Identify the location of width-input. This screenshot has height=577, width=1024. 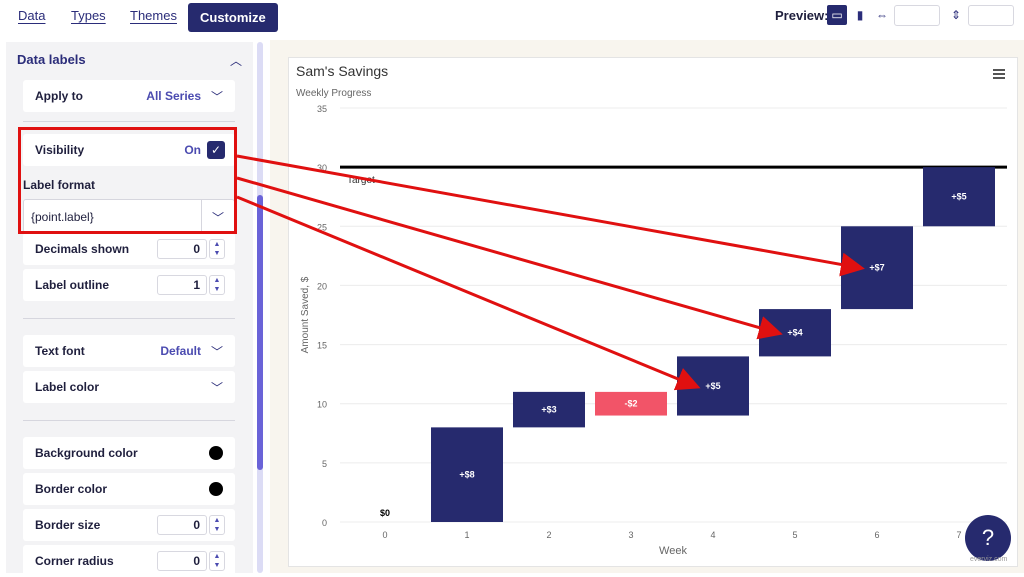
(917, 15).